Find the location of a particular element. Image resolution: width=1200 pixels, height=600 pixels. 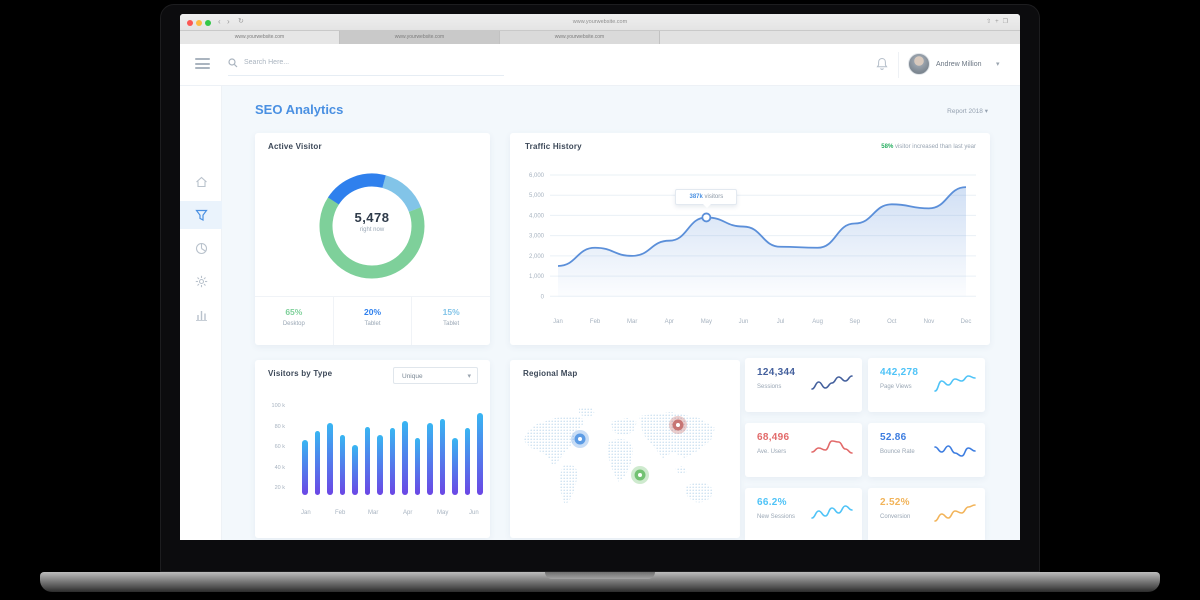

page-views-label: Page Views is located at coordinates (896, 387).